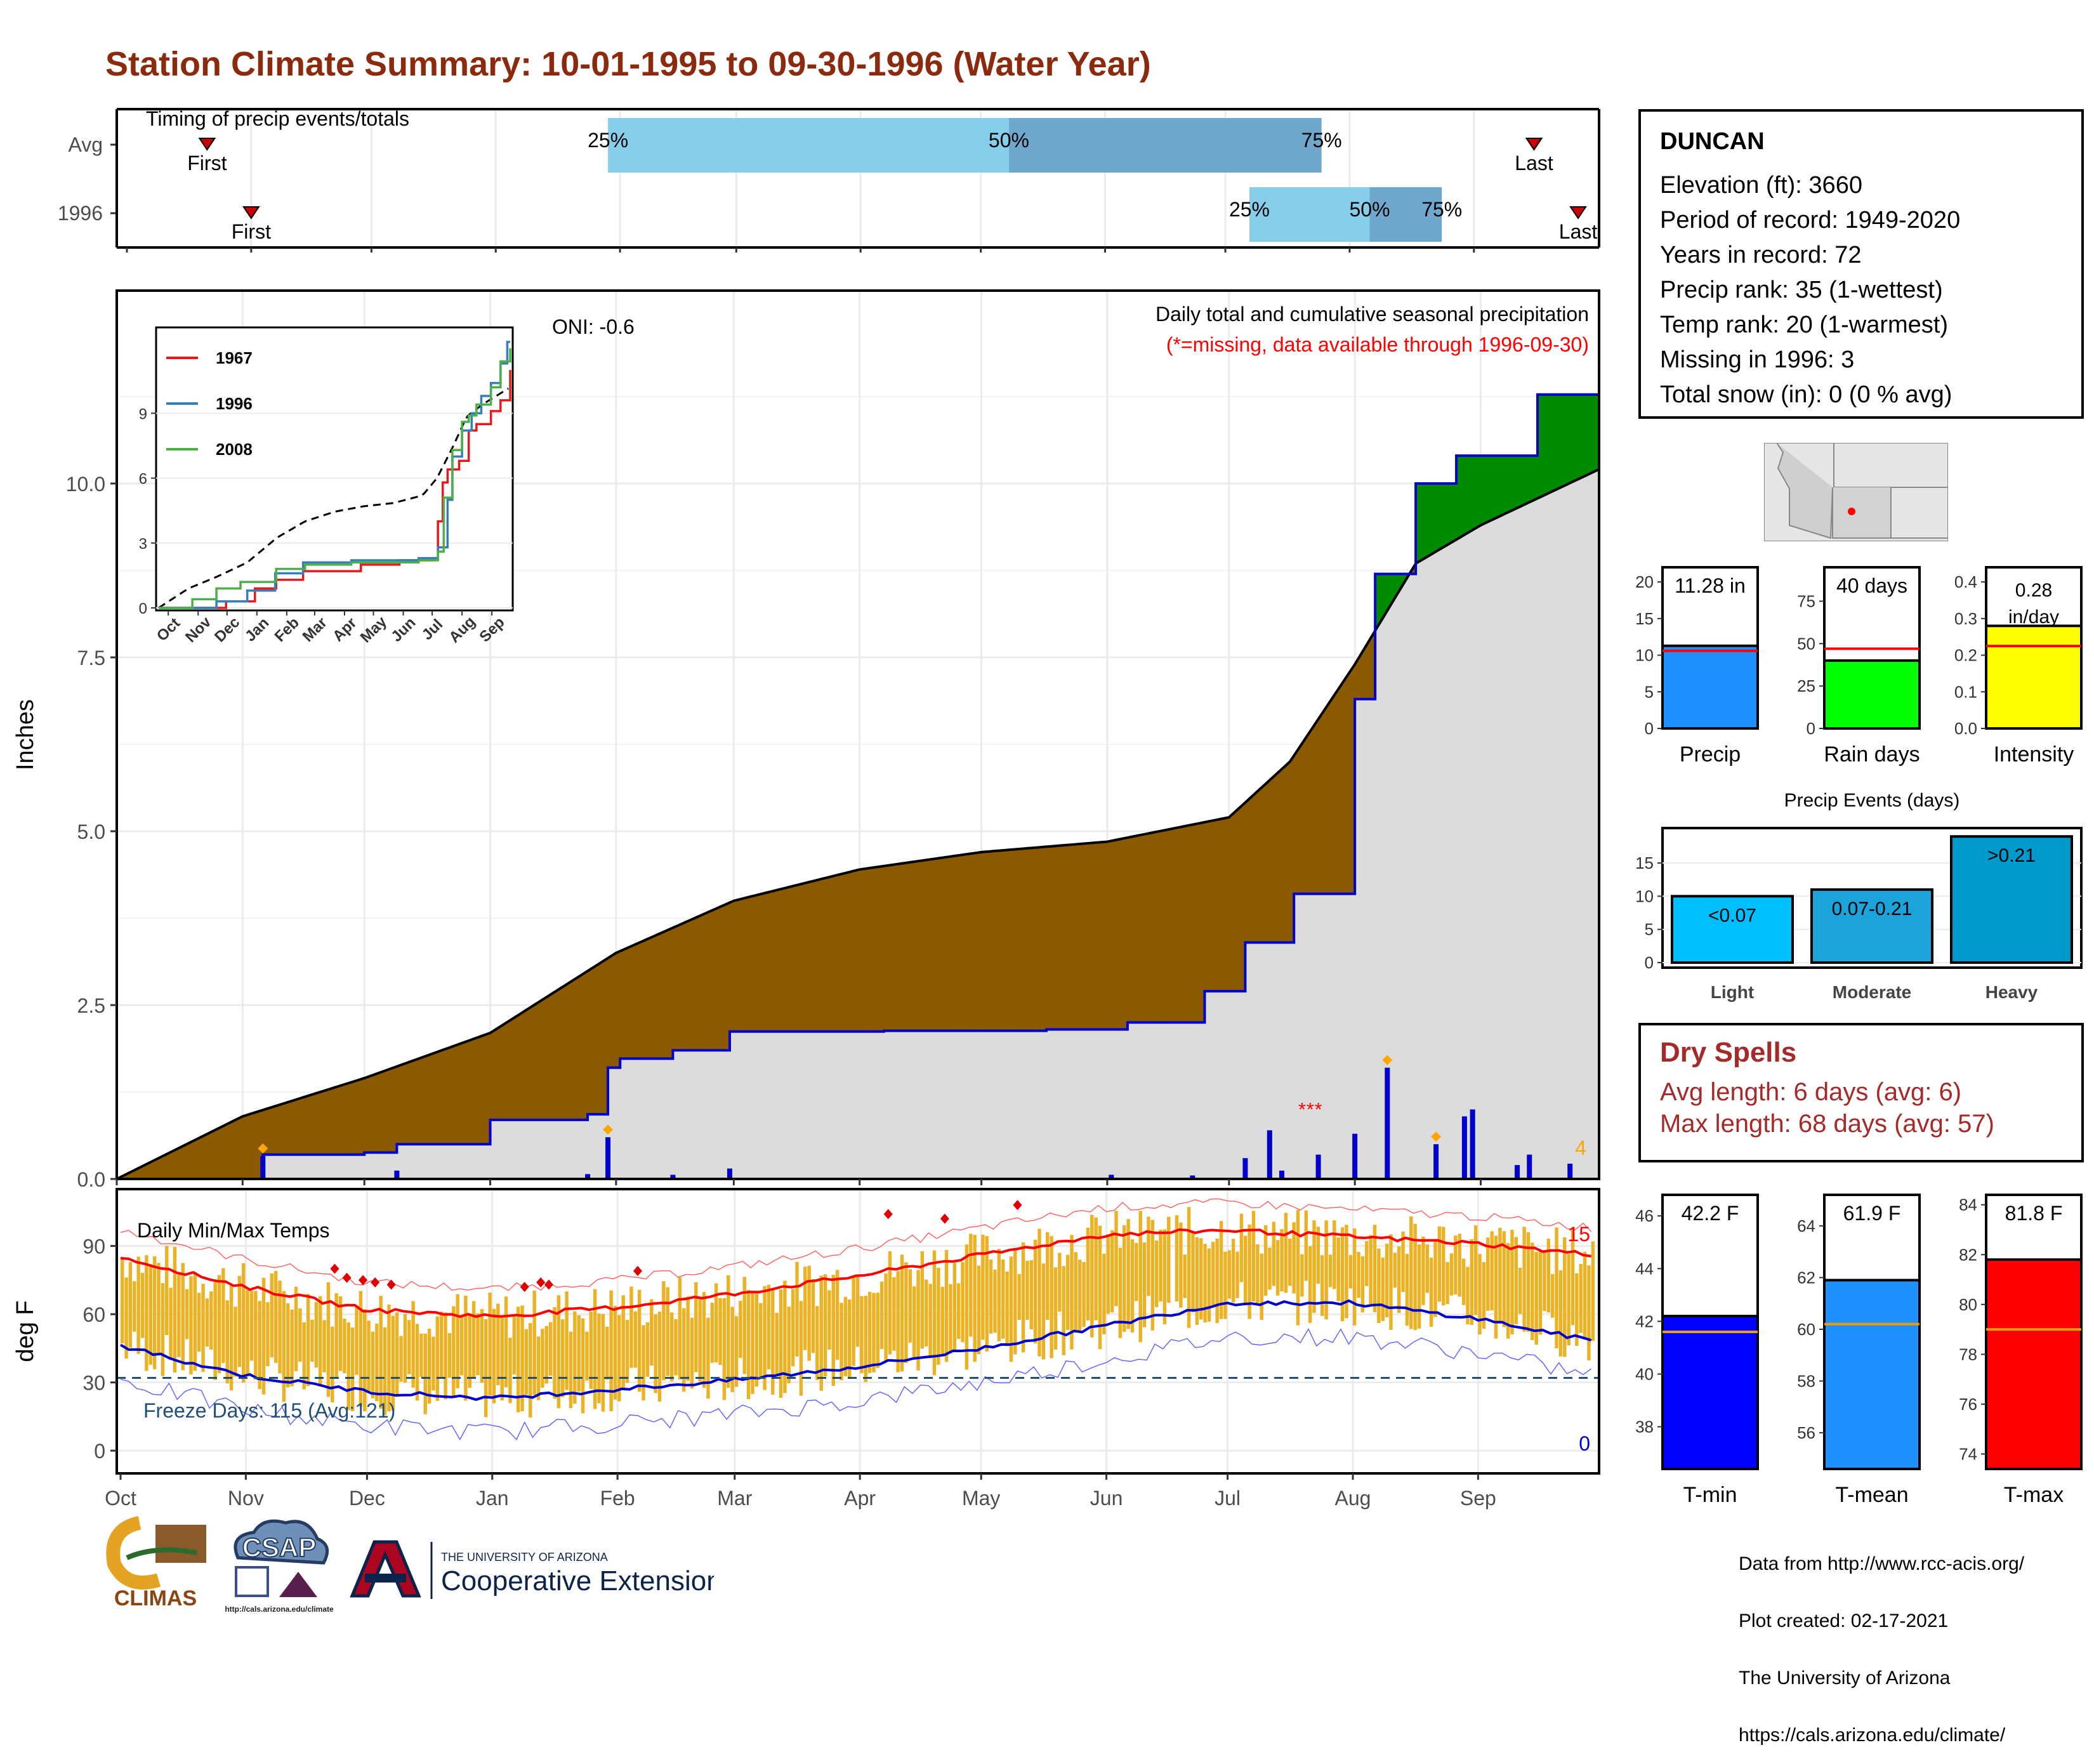 Image resolution: width=2094 pixels, height=1764 pixels. Describe the element at coordinates (1649, 691) in the screenshot. I see `summary-bar-ytick-label: 5` at that location.